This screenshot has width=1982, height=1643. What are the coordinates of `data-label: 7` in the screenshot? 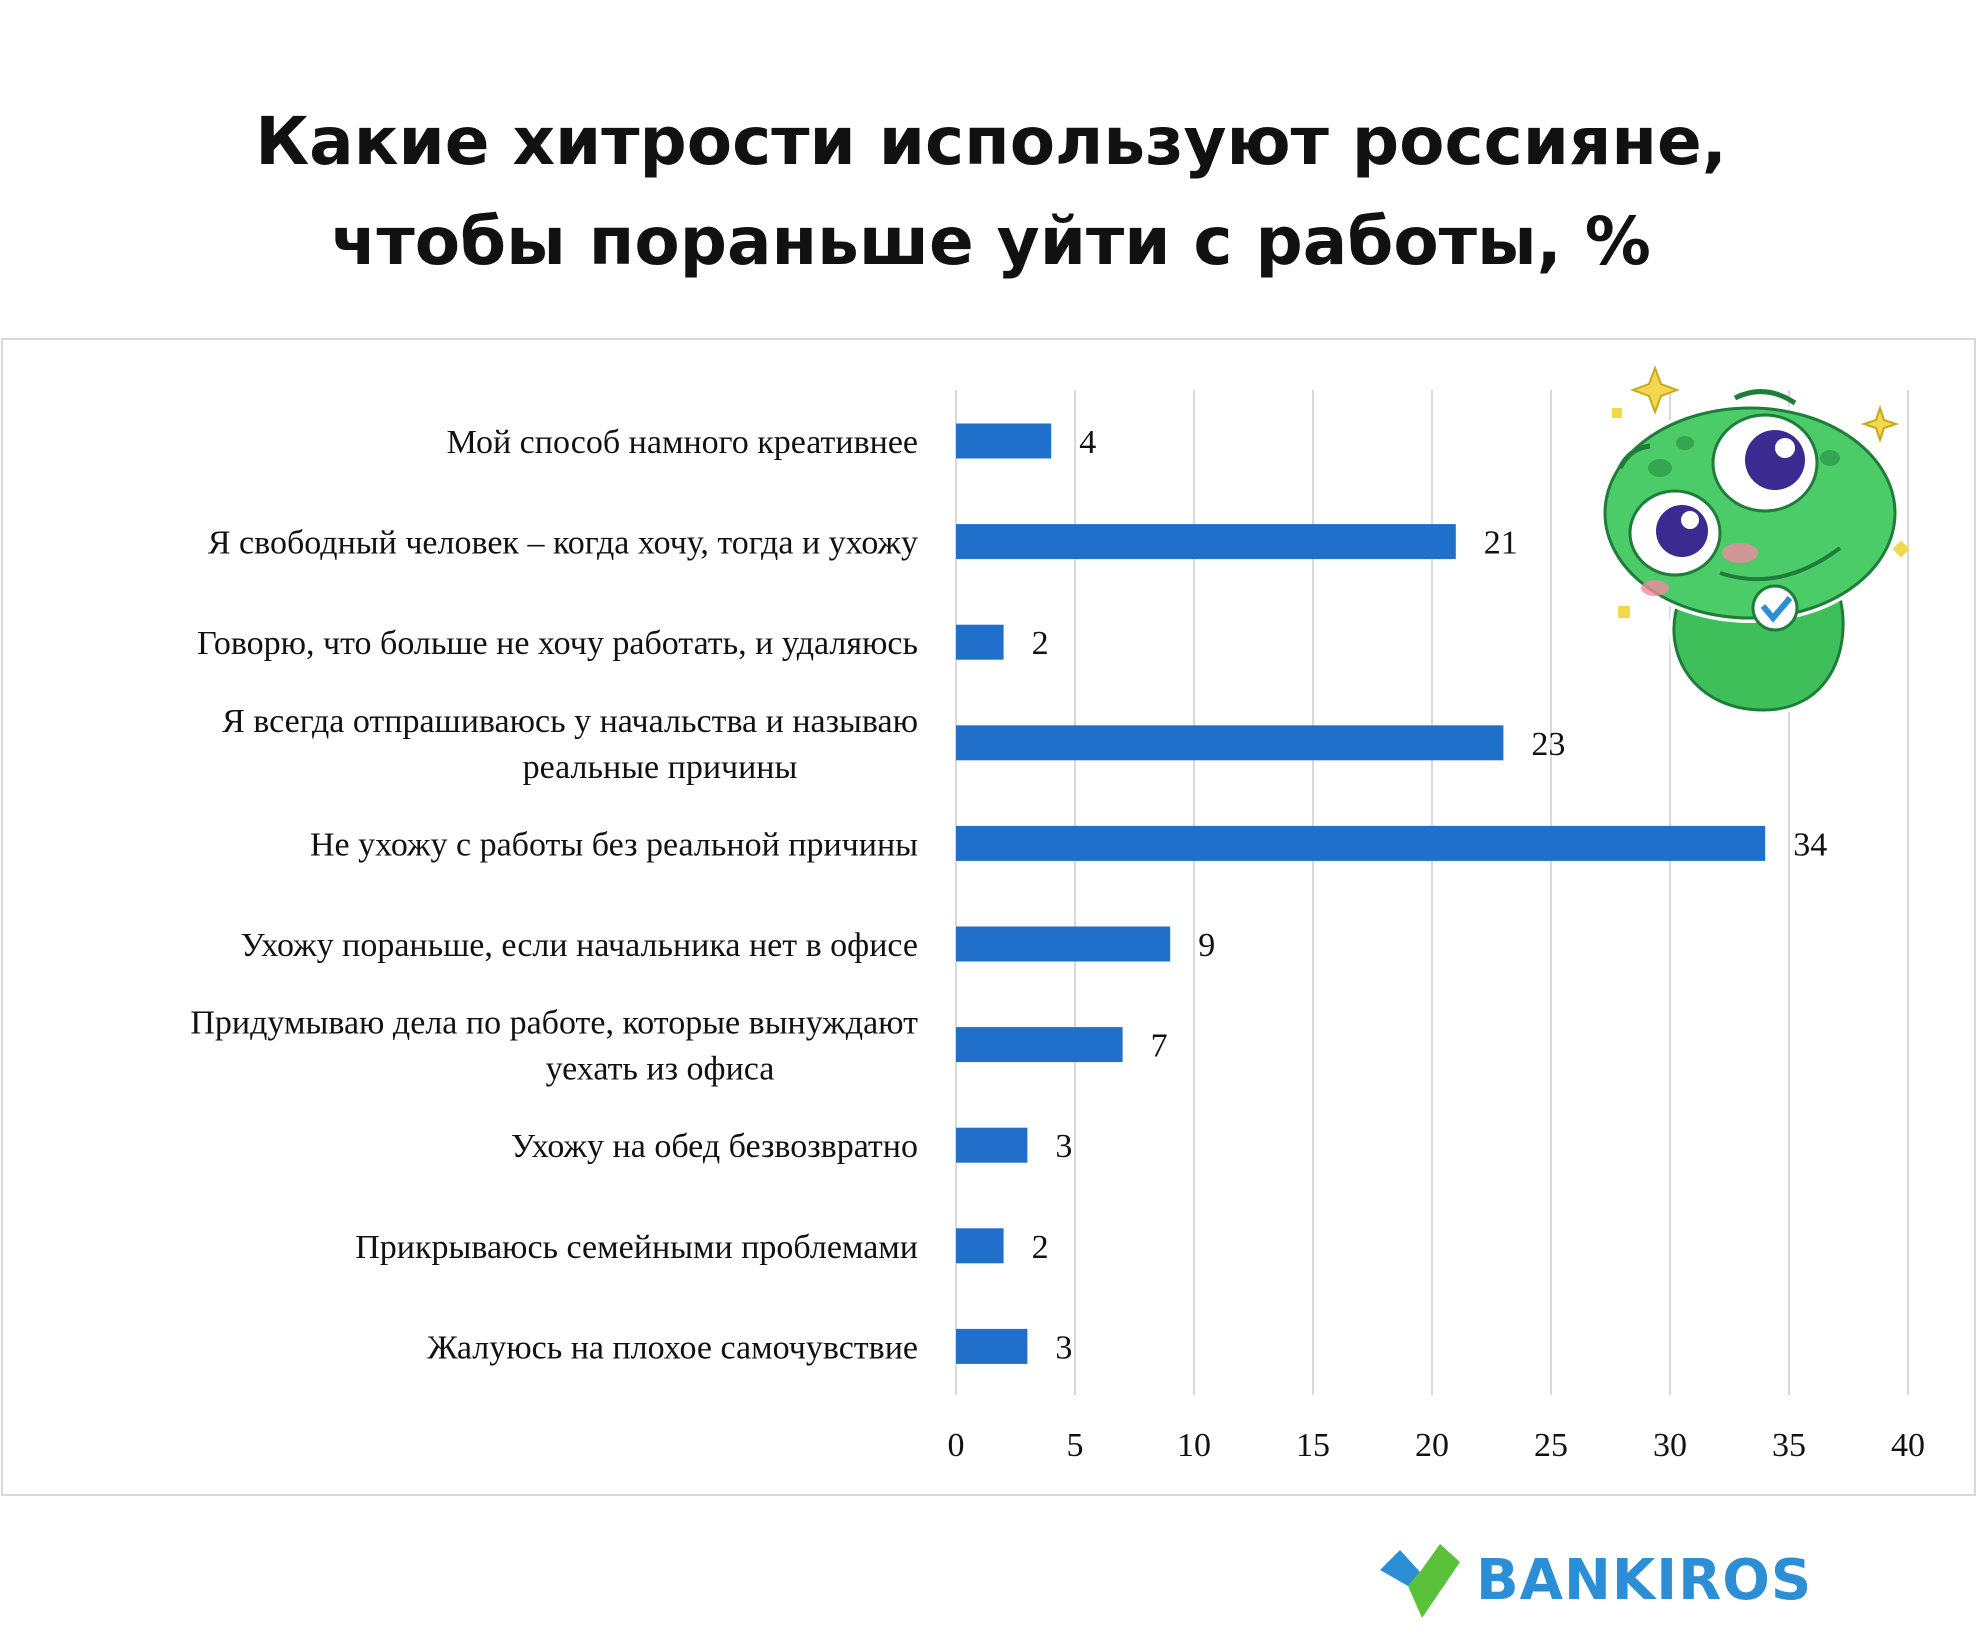 It's located at (1159, 1046).